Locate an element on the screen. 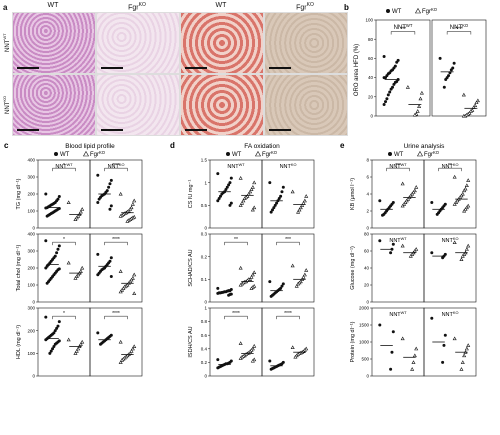  row-ylabel: HDL (mg dl⁻¹) is located at coordinates (19, 342).